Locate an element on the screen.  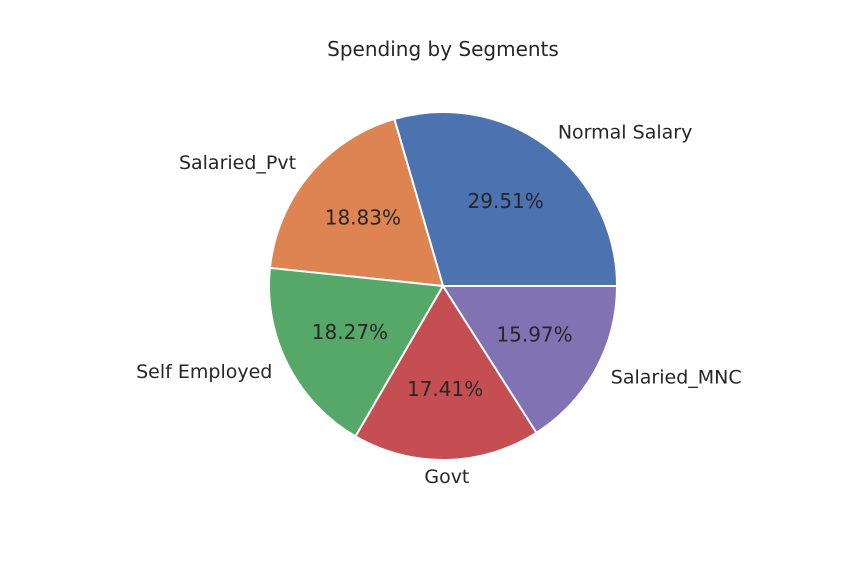
category-label-normal-salary: Normal Salary is located at coordinates (625, 132).